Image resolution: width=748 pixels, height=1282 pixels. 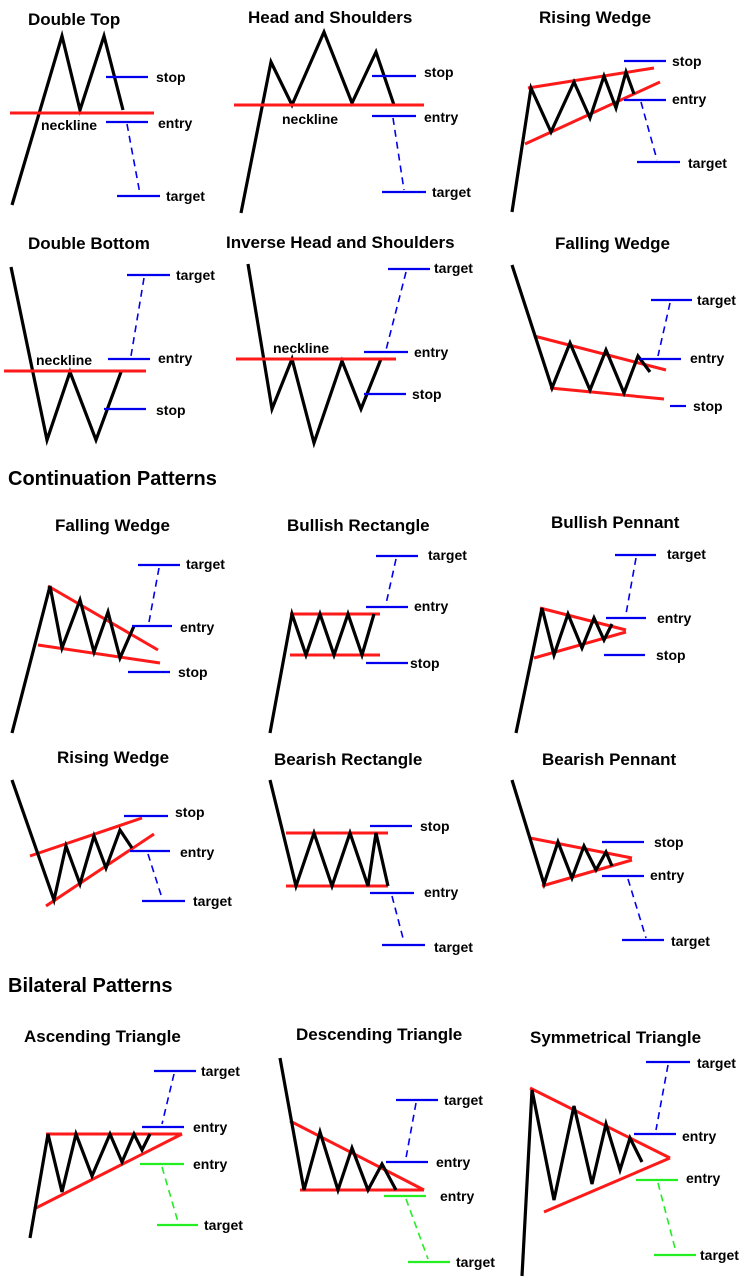 What do you see at coordinates (330, 17) in the screenshot?
I see `pattern-title: Head and Shoulders` at bounding box center [330, 17].